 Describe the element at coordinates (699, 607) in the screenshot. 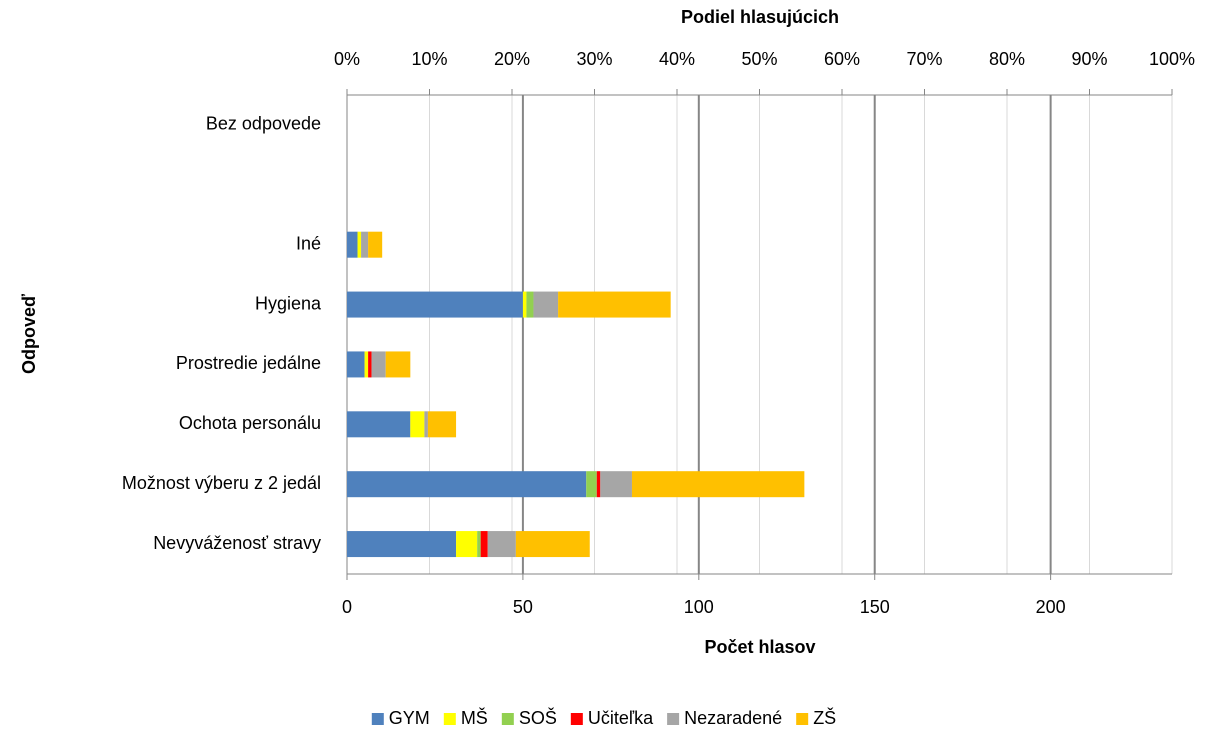

I see `x-tick-label: 100` at that location.